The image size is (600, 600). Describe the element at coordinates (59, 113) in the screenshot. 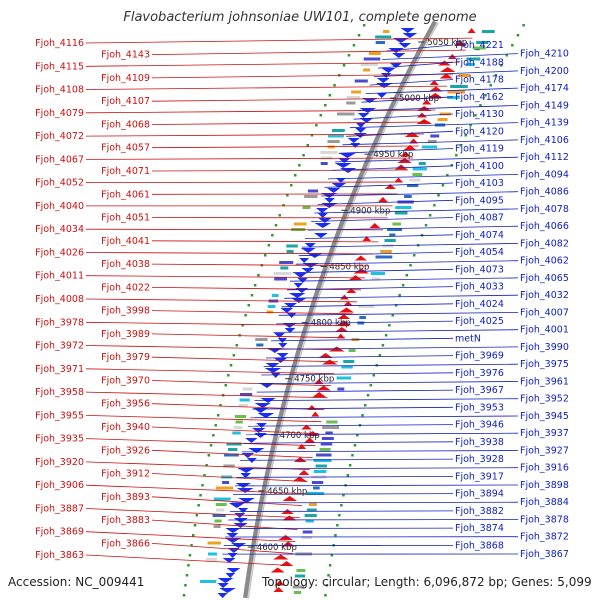

I see `forward-gene-label: Fjoh_4079` at that location.